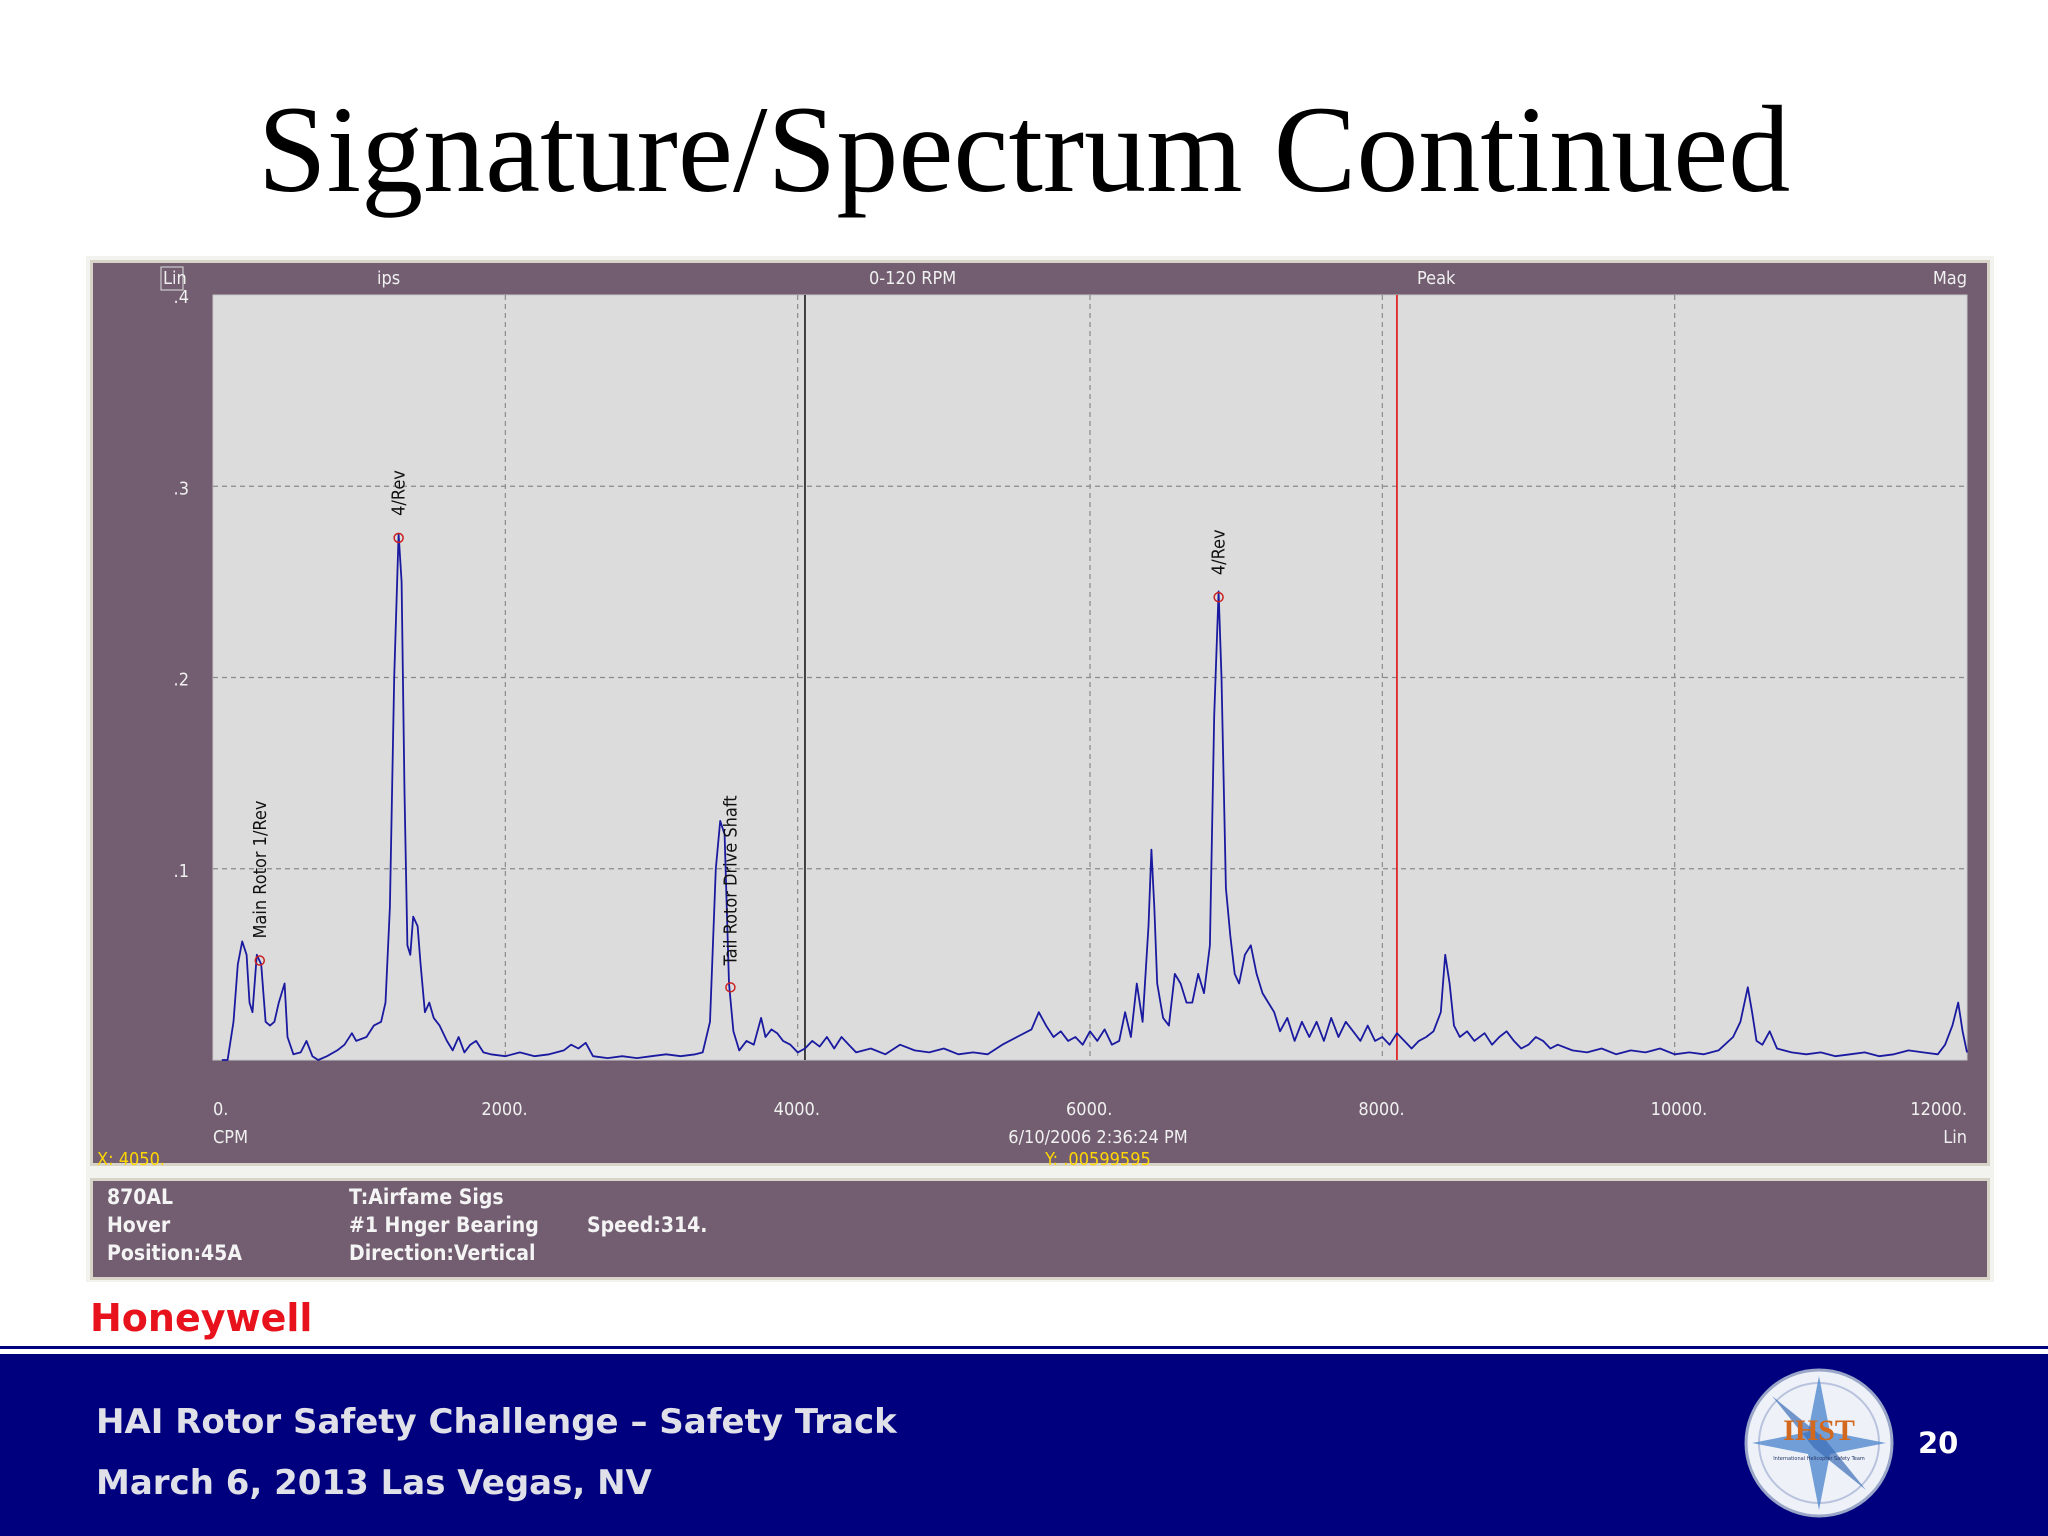  What do you see at coordinates (230, 1137) in the screenshot?
I see `x-axis-label: CPM` at bounding box center [230, 1137].